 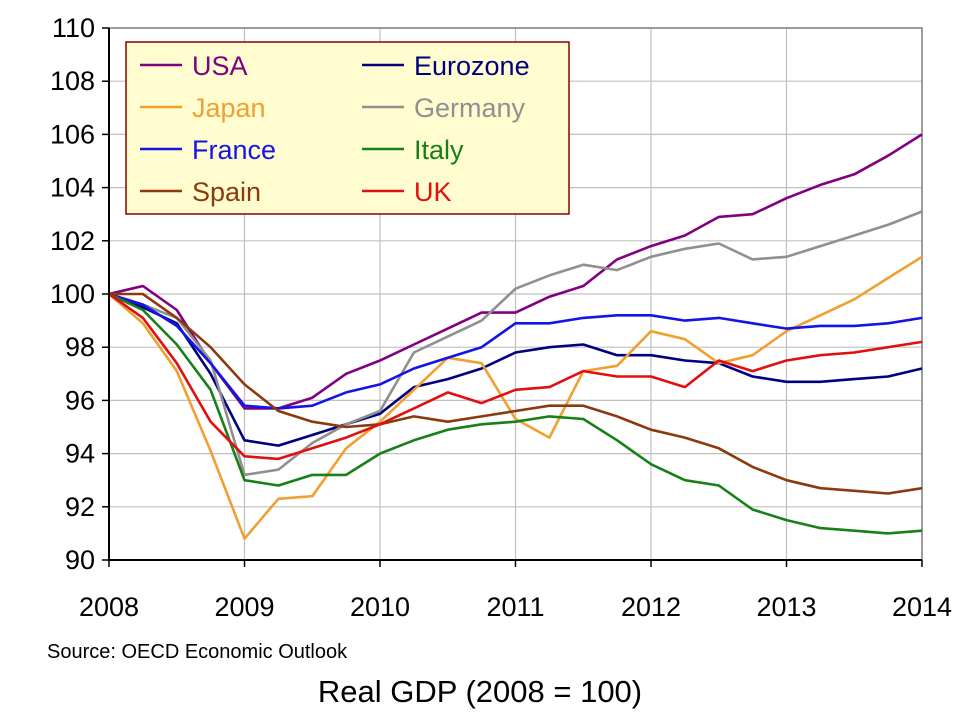 I want to click on legend-label-france: France, so click(x=234, y=150).